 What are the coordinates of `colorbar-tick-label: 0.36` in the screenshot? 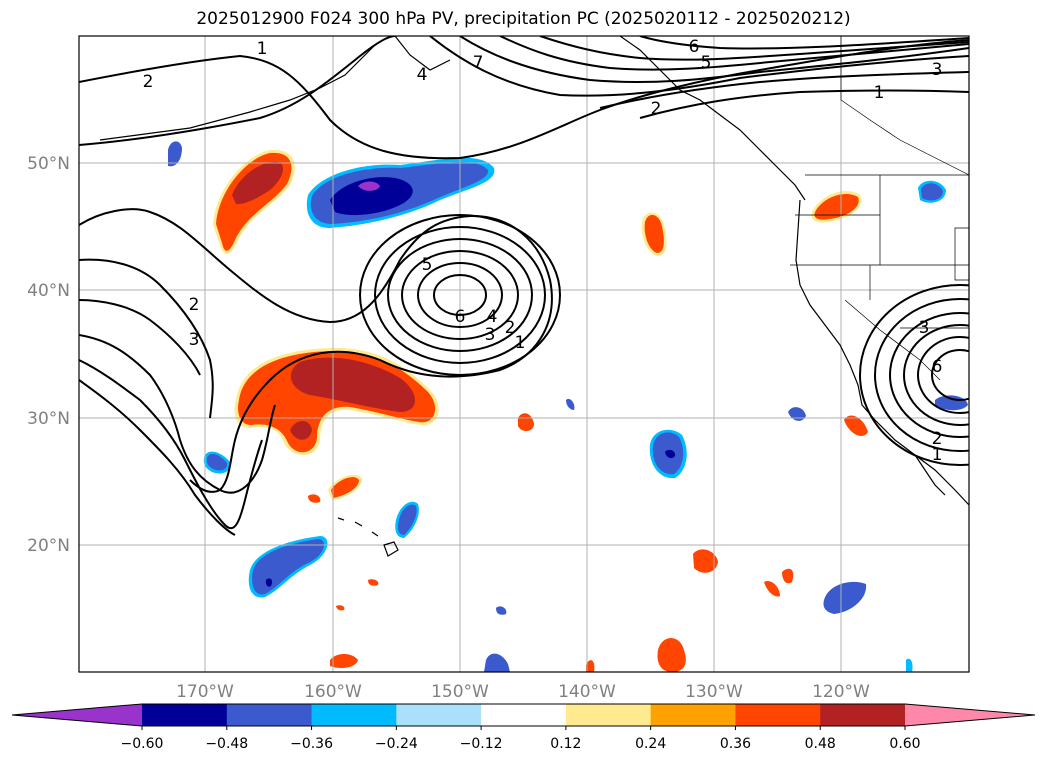 It's located at (735, 744).